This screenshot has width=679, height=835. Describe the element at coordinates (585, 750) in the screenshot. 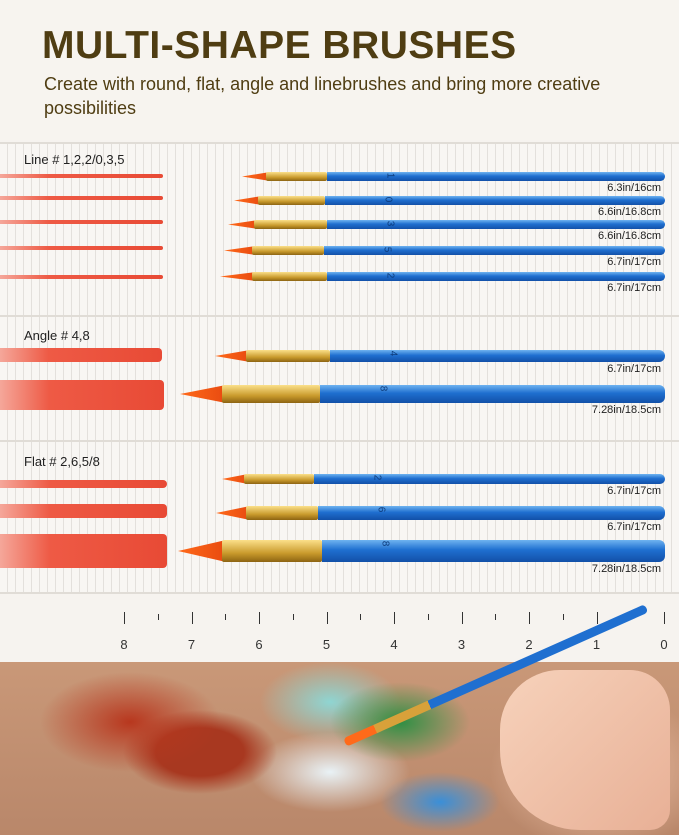

I see `hand-image` at that location.